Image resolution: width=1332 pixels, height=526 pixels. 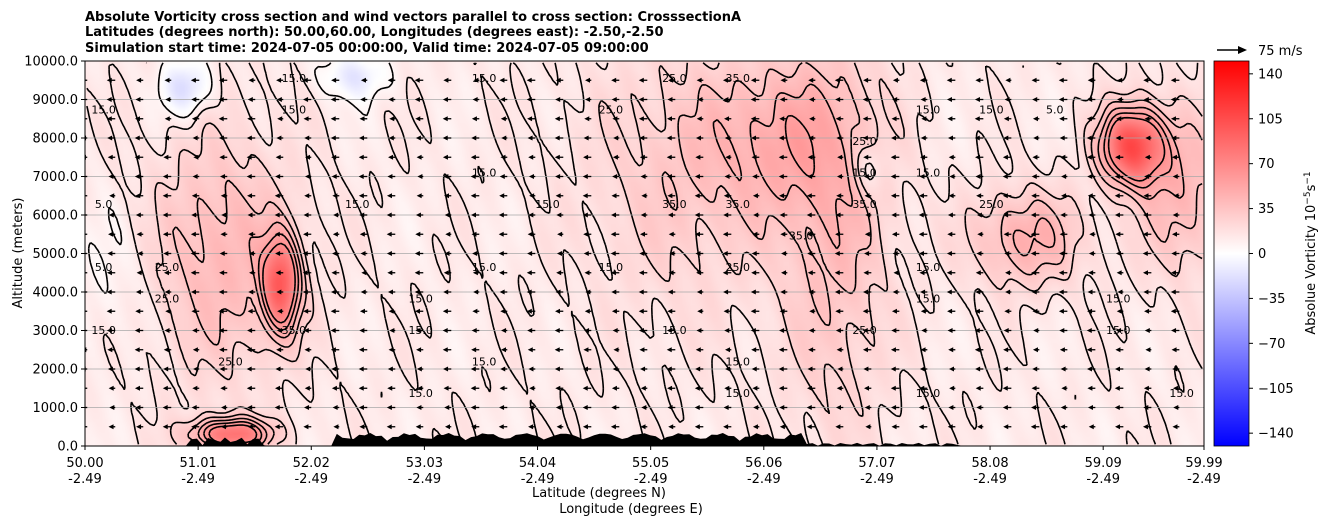 I want to click on colorbar-tick-label: 140, so click(x=1270, y=74).